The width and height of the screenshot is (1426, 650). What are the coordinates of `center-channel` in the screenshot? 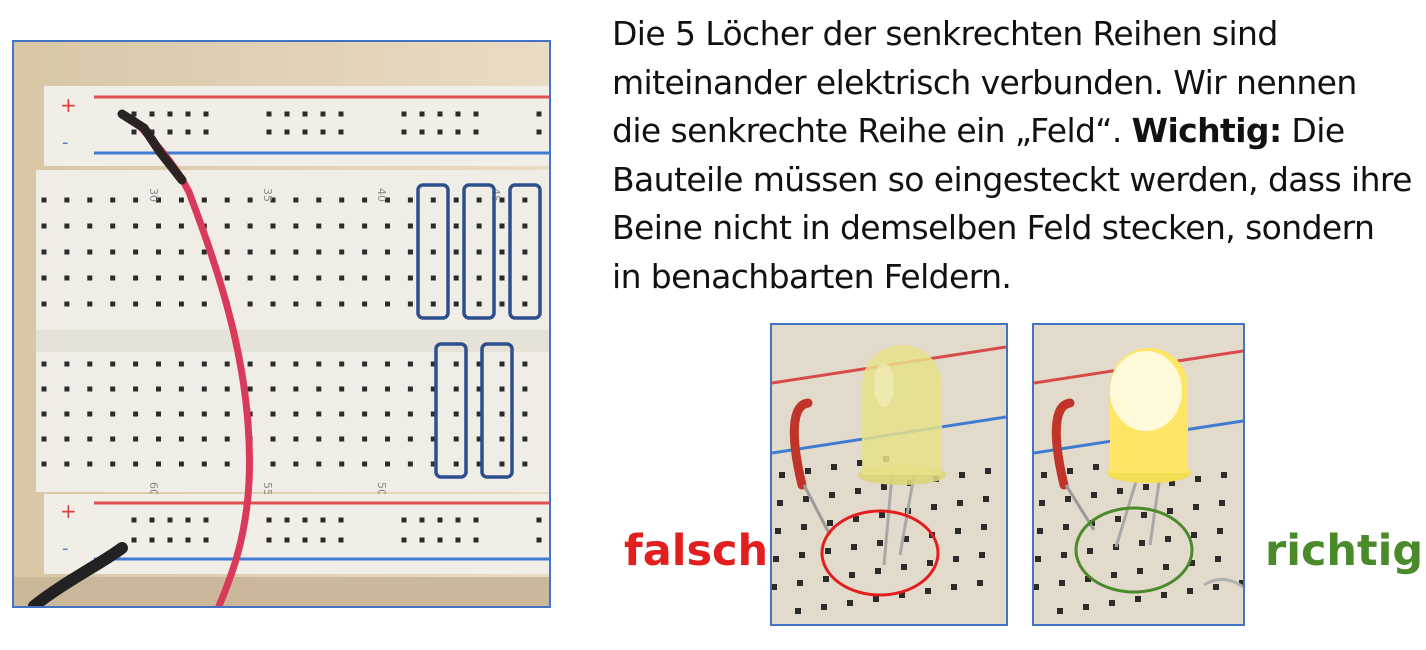 It's located at (292, 341).